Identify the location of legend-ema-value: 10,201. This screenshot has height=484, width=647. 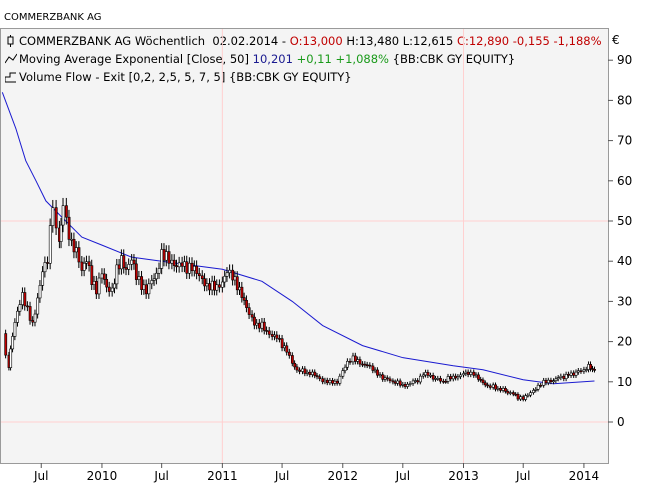
(272, 59).